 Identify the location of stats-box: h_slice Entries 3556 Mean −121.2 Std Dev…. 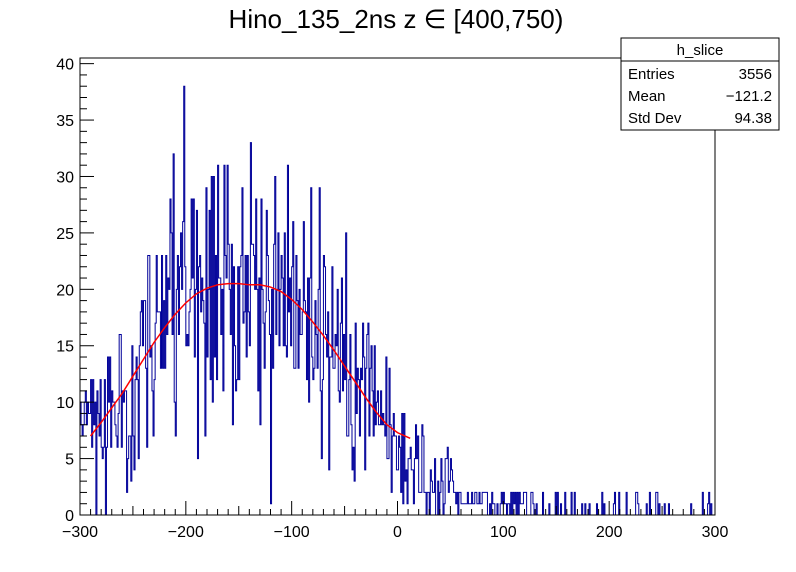
(700, 84).